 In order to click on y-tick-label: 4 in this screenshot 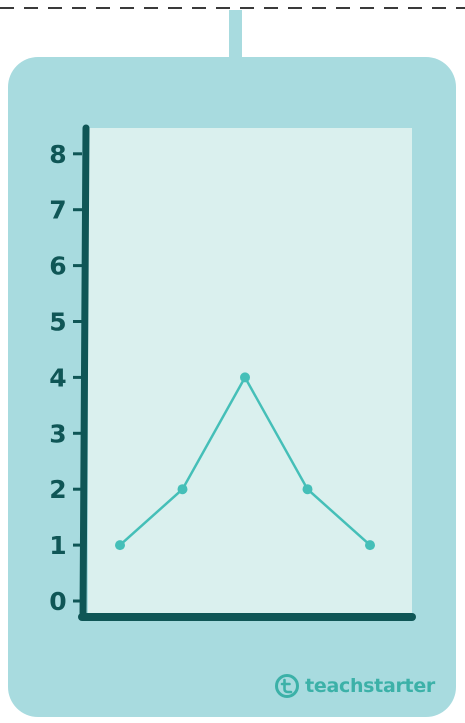, I will do `click(57, 377)`.